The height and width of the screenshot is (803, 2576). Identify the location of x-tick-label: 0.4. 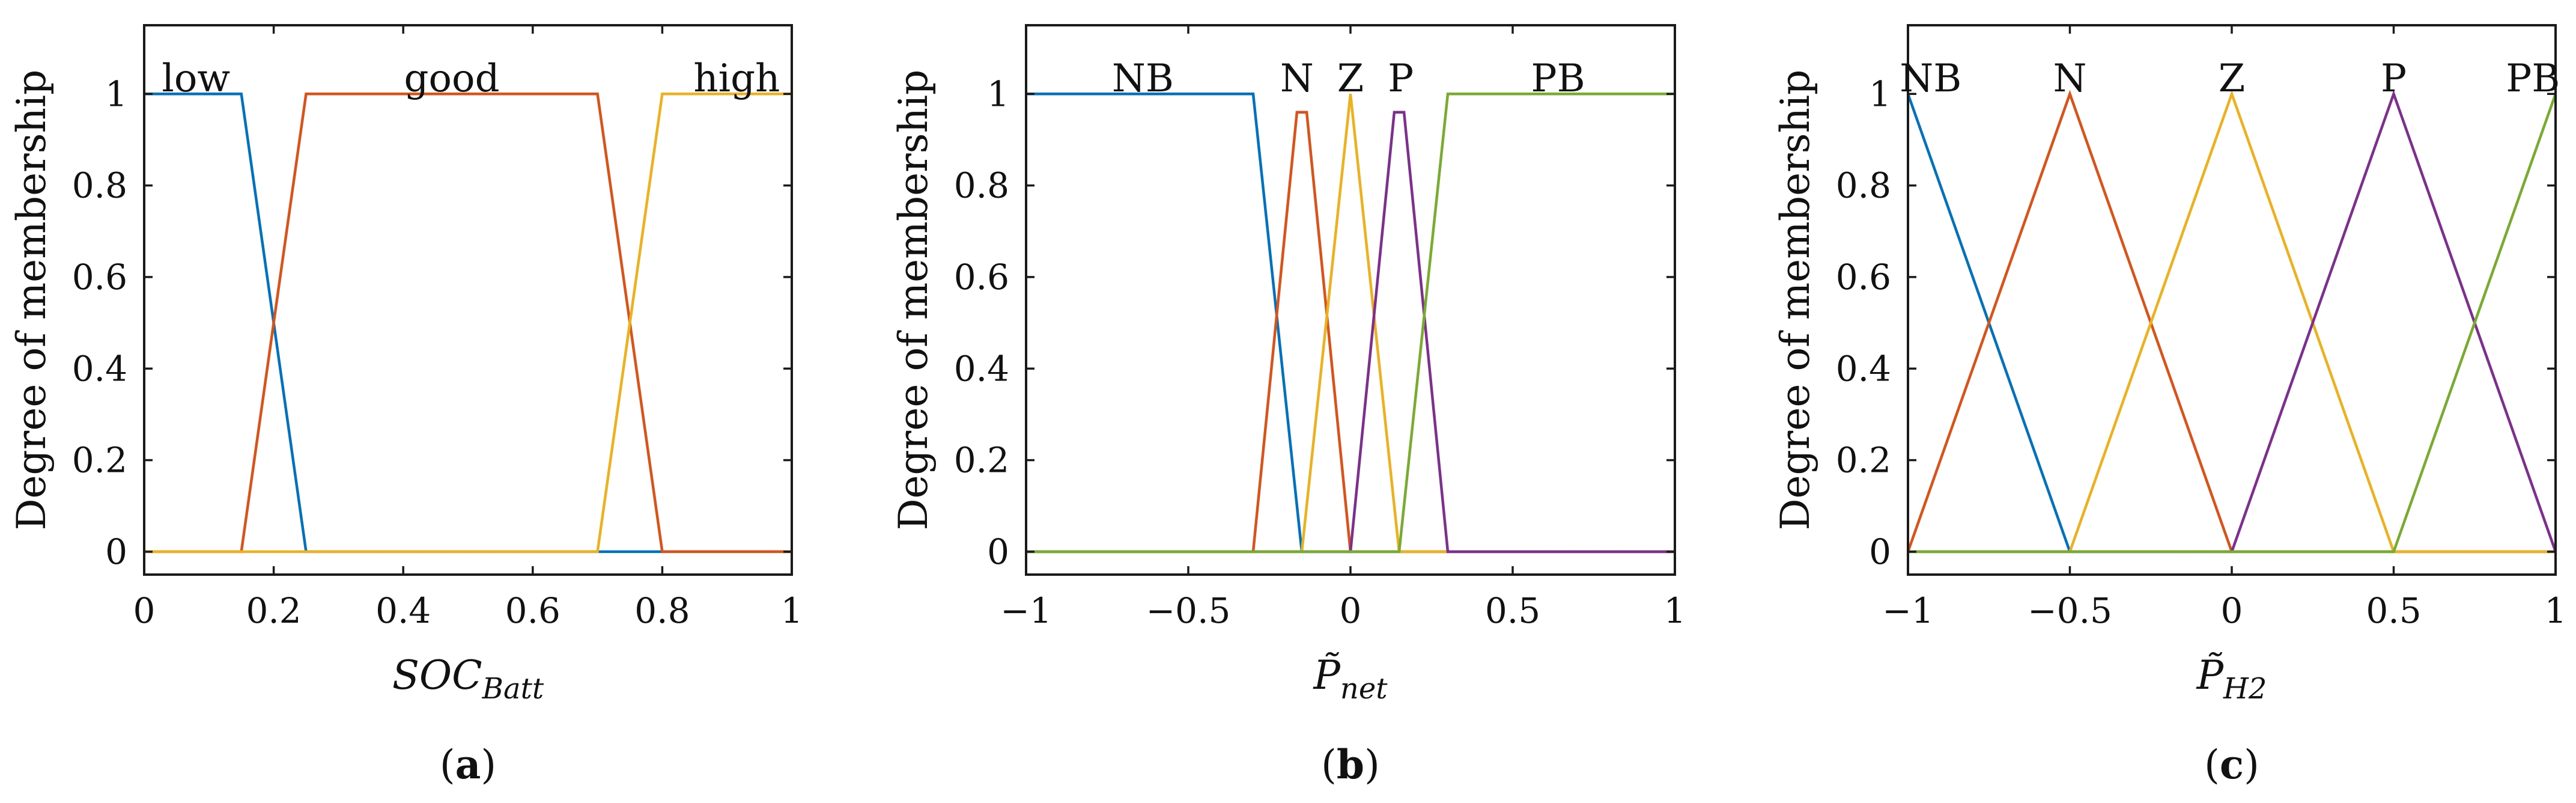
(403, 610).